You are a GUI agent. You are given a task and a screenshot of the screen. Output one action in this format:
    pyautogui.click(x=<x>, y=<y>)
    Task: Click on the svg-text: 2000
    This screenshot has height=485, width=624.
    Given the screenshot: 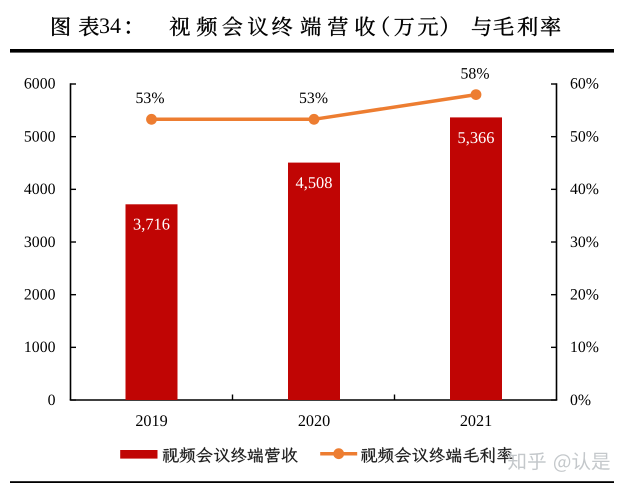 What is the action you would take?
    pyautogui.click(x=40, y=294)
    